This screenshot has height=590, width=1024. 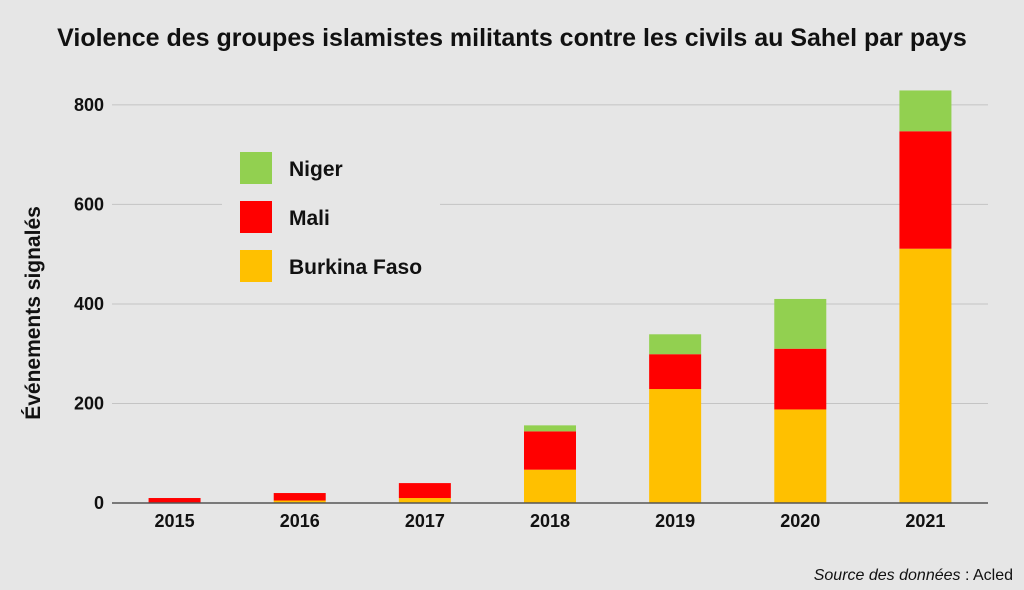 I want to click on y-tick-label: 400, so click(x=89, y=304).